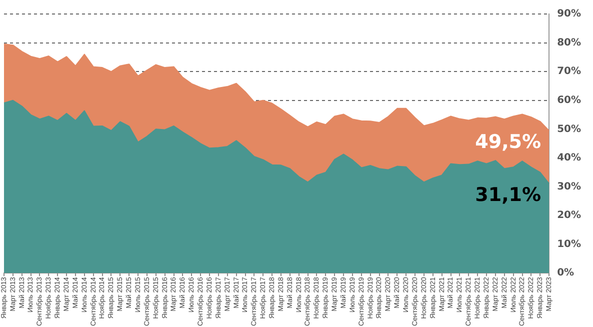 Image resolution: width=593 pixels, height=327 pixels. Describe the element at coordinates (569, 100) in the screenshot. I see `y-tick-label: 60%` at that location.